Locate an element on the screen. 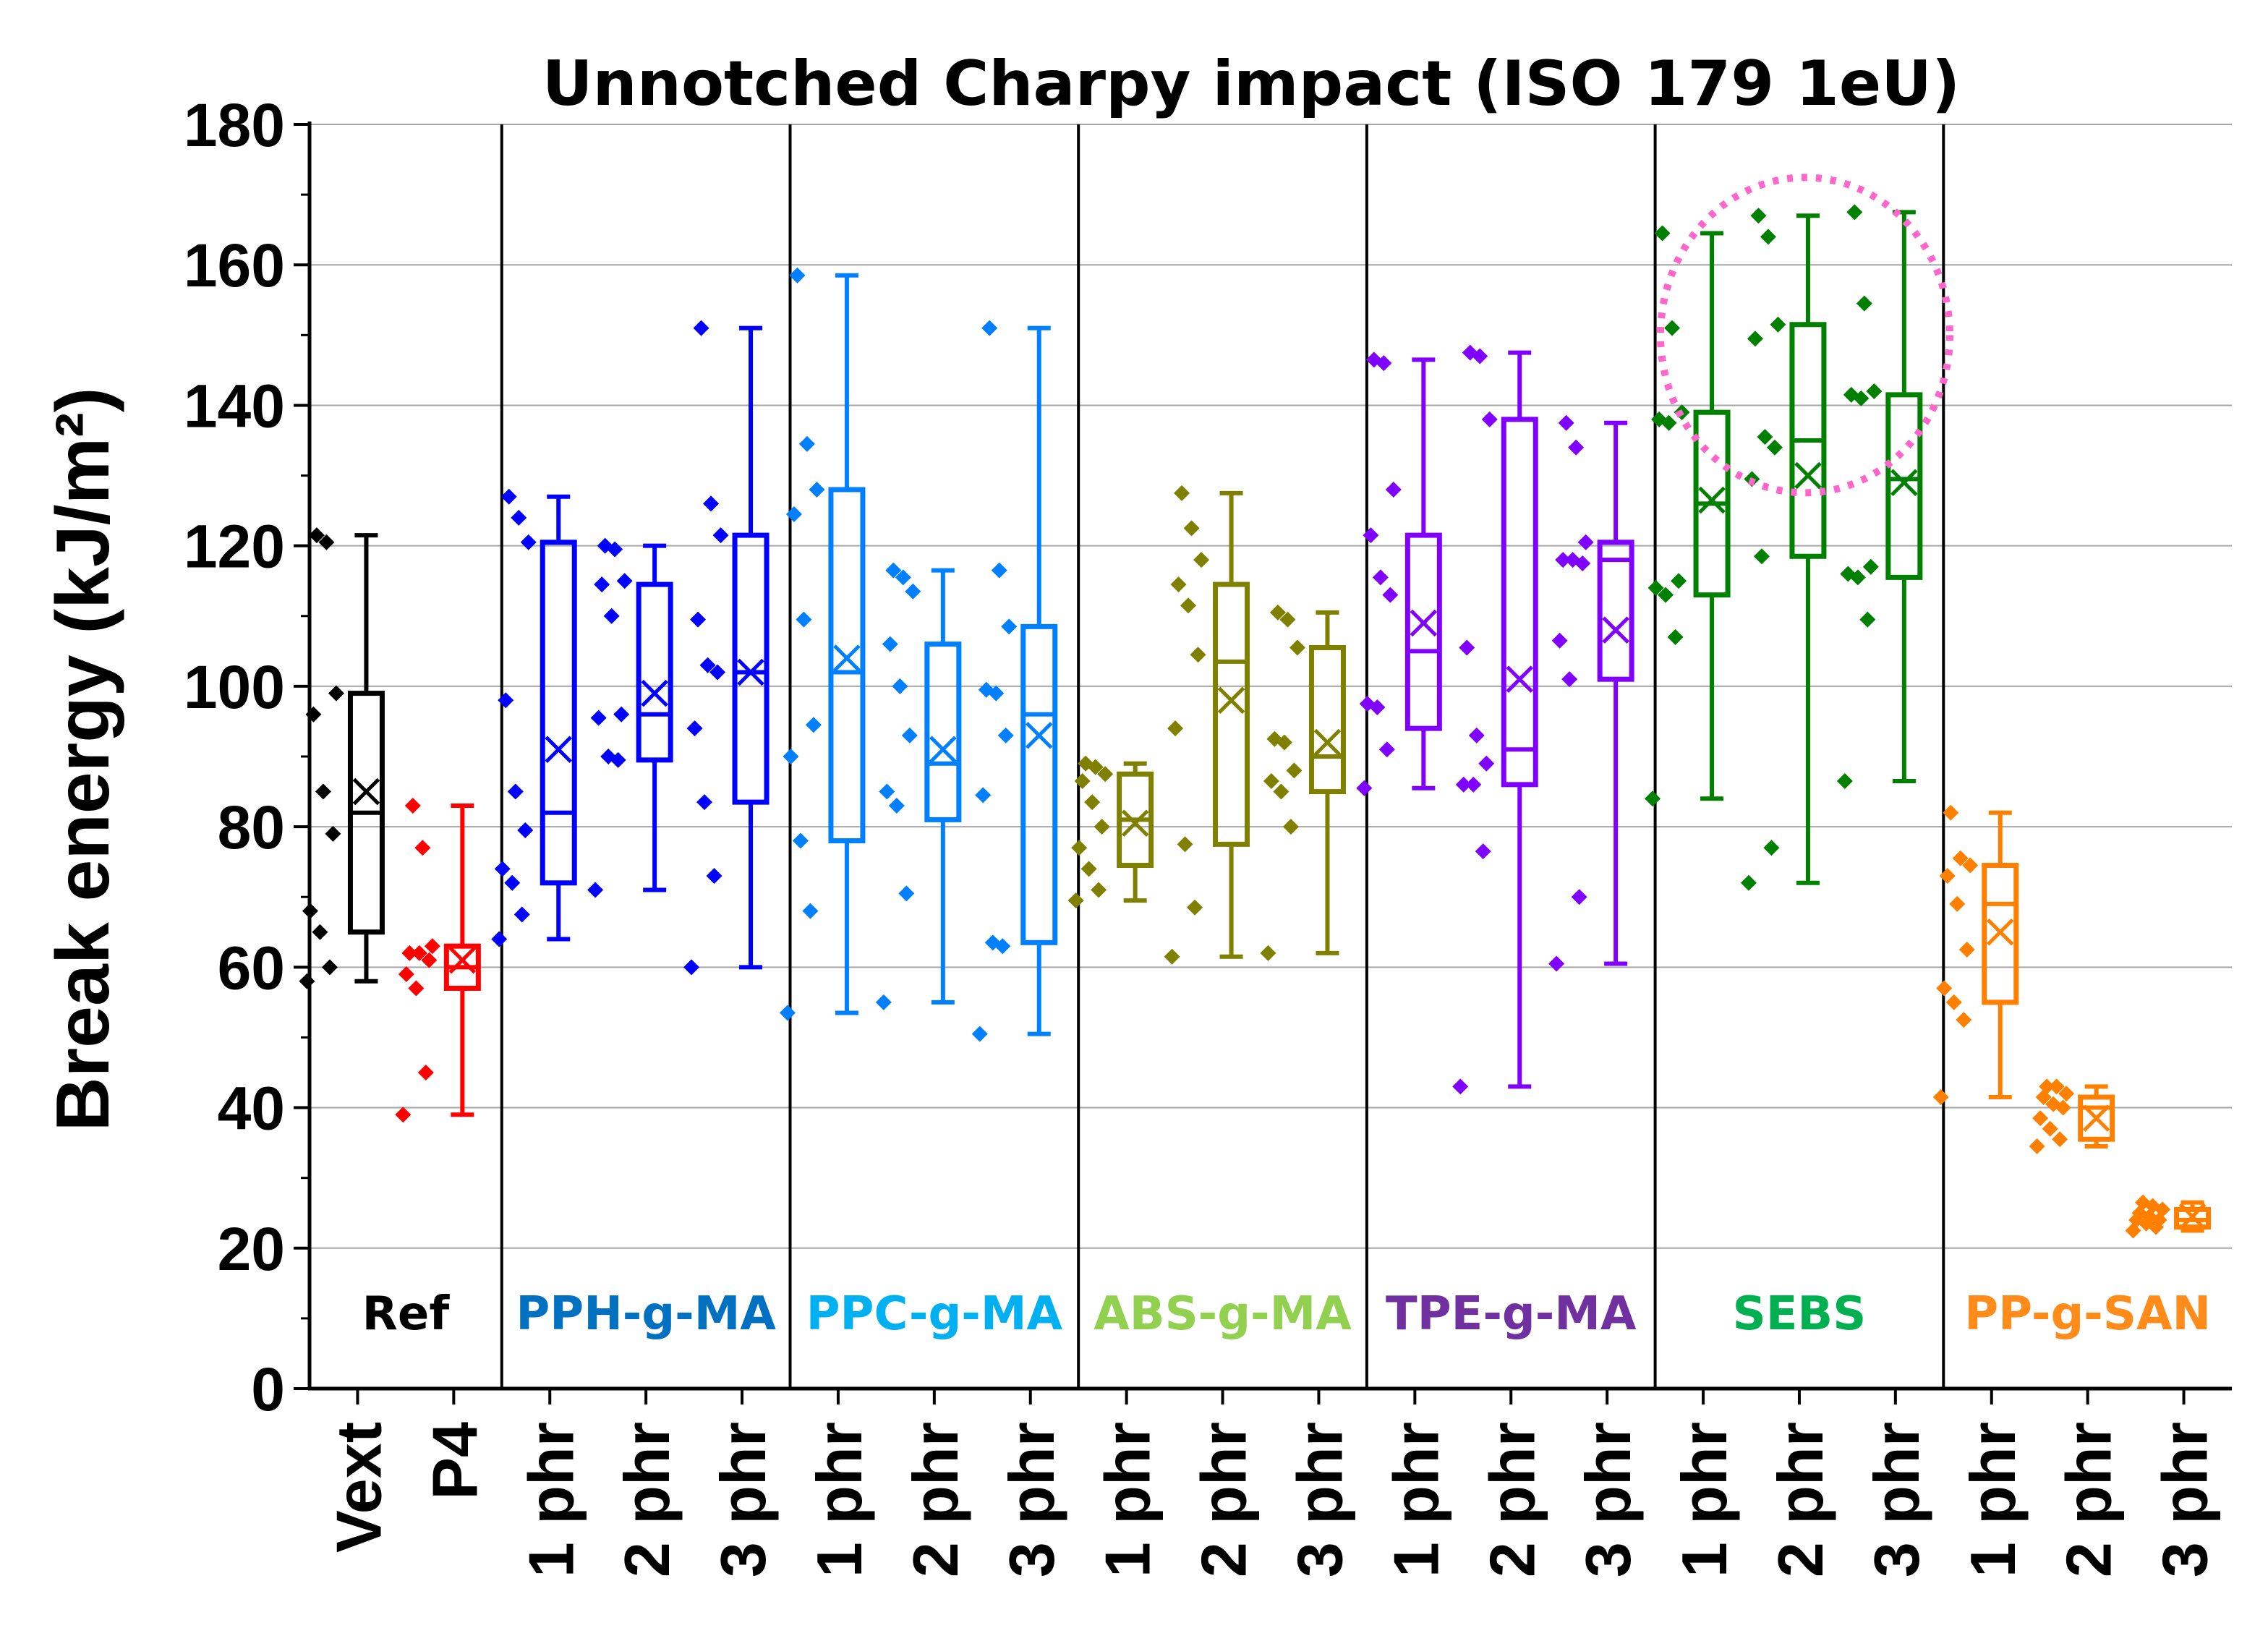 The image size is (2268, 1641). group-label: ABS-g-MA is located at coordinates (1223, 1314).